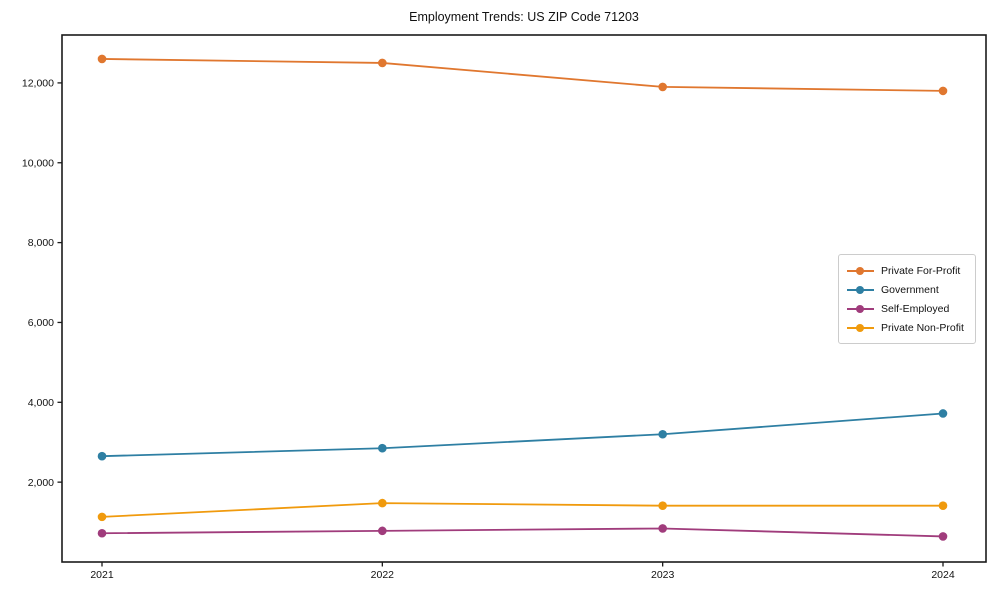 The width and height of the screenshot is (1000, 600). I want to click on x-tick-label: 2023, so click(663, 575).